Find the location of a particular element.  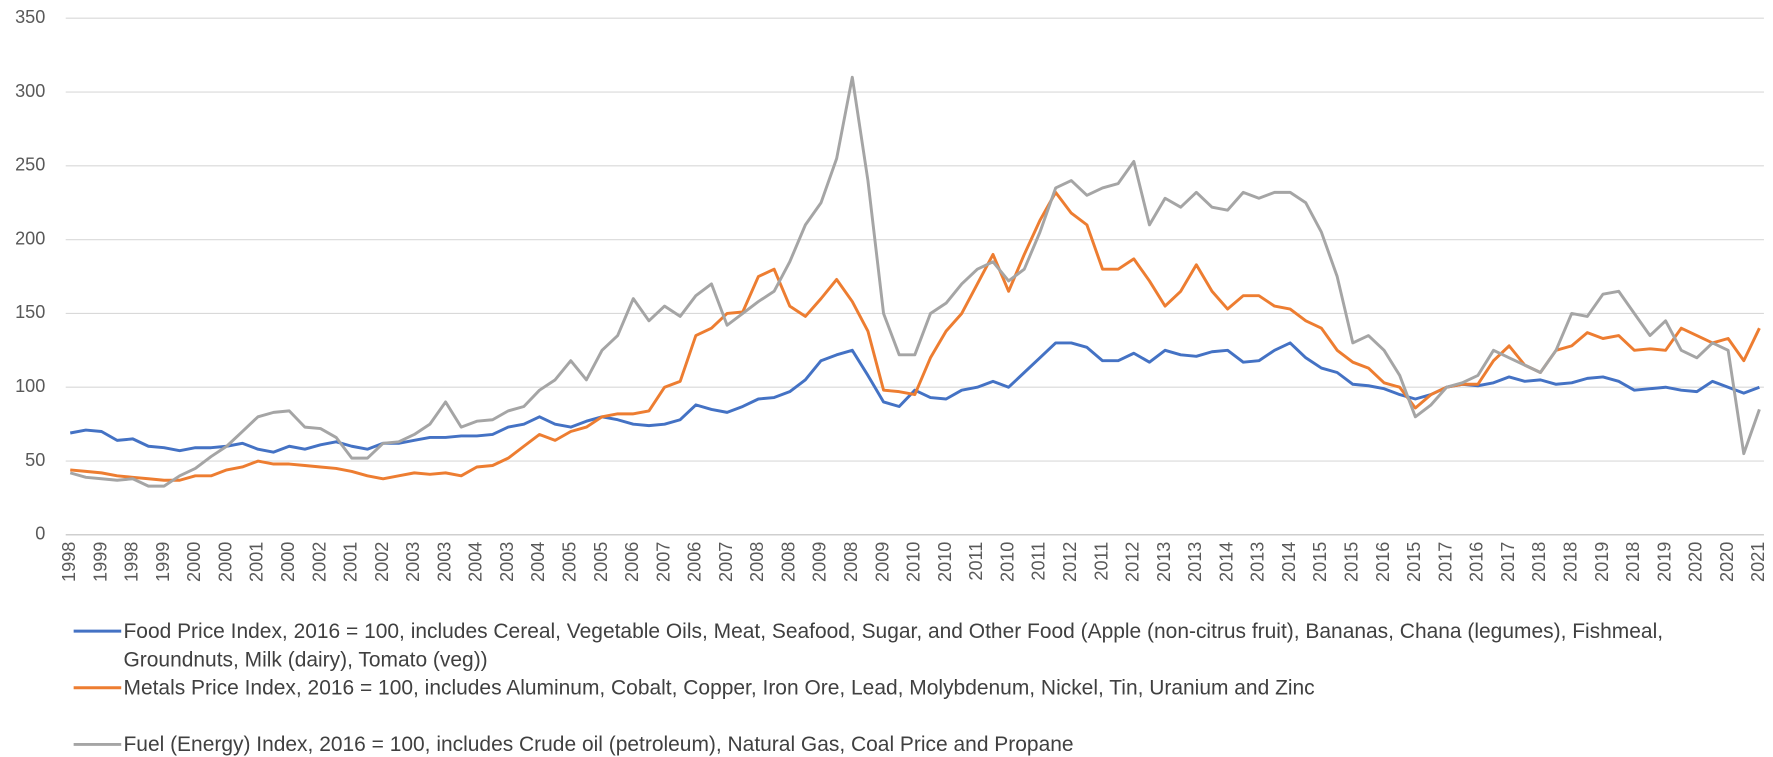

y-tick-label: 200 is located at coordinates (30, 238).